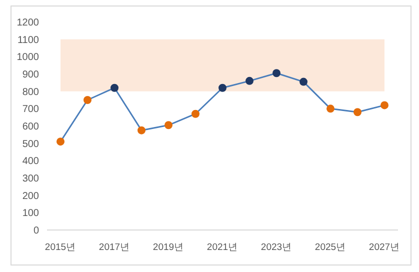 This screenshot has width=419, height=272. I want to click on y-tick-label: 300, so click(31, 179).